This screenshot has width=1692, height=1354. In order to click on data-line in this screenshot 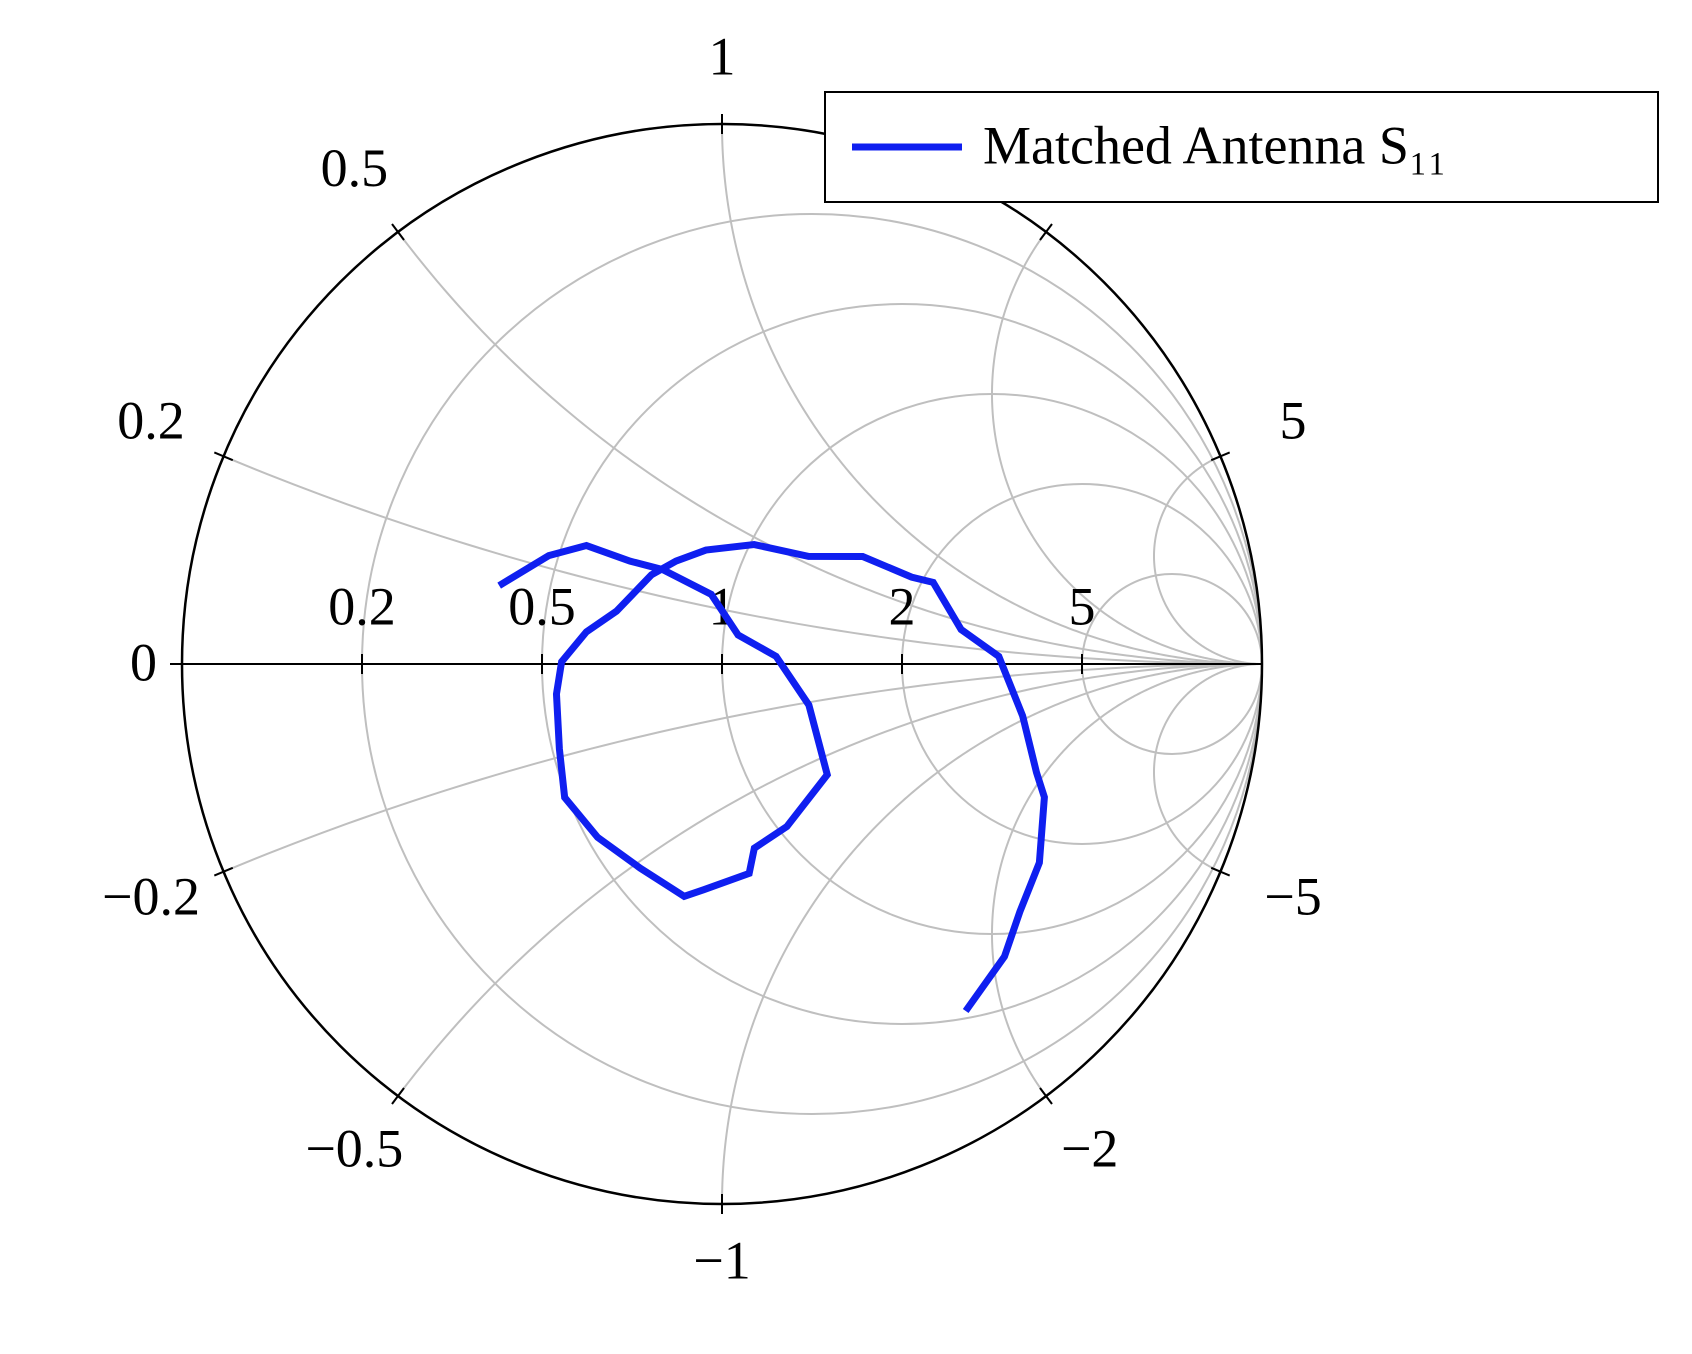, I will do `click(772, 777)`.